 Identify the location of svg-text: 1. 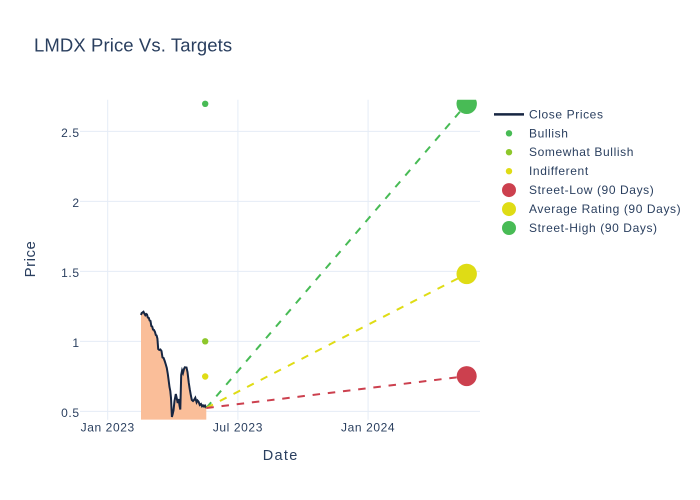
(75, 343).